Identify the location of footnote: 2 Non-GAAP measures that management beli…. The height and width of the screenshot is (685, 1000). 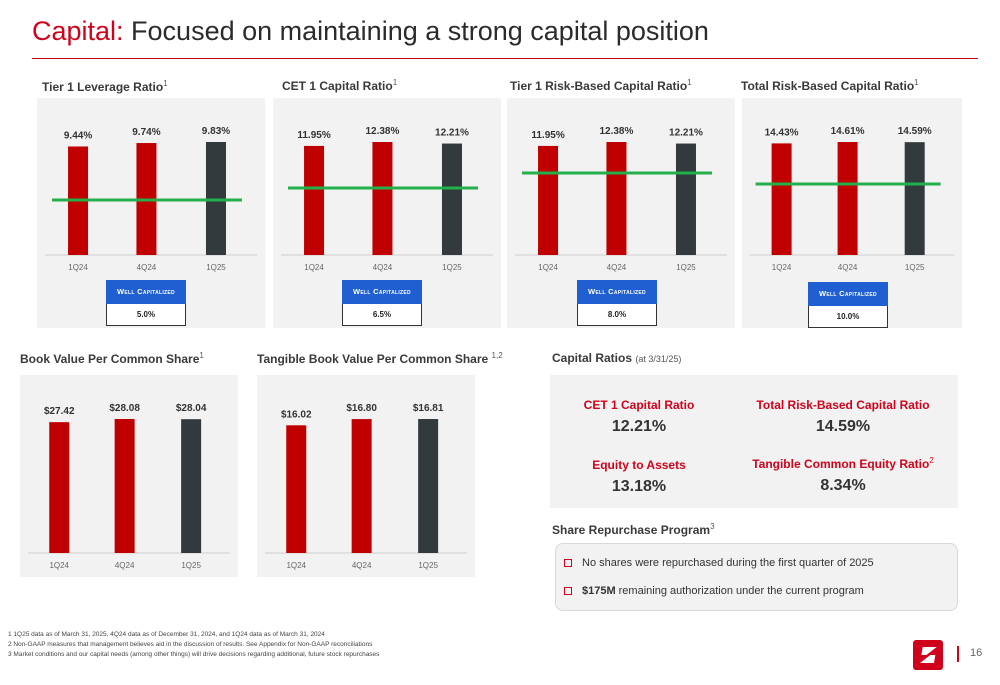
(190, 644).